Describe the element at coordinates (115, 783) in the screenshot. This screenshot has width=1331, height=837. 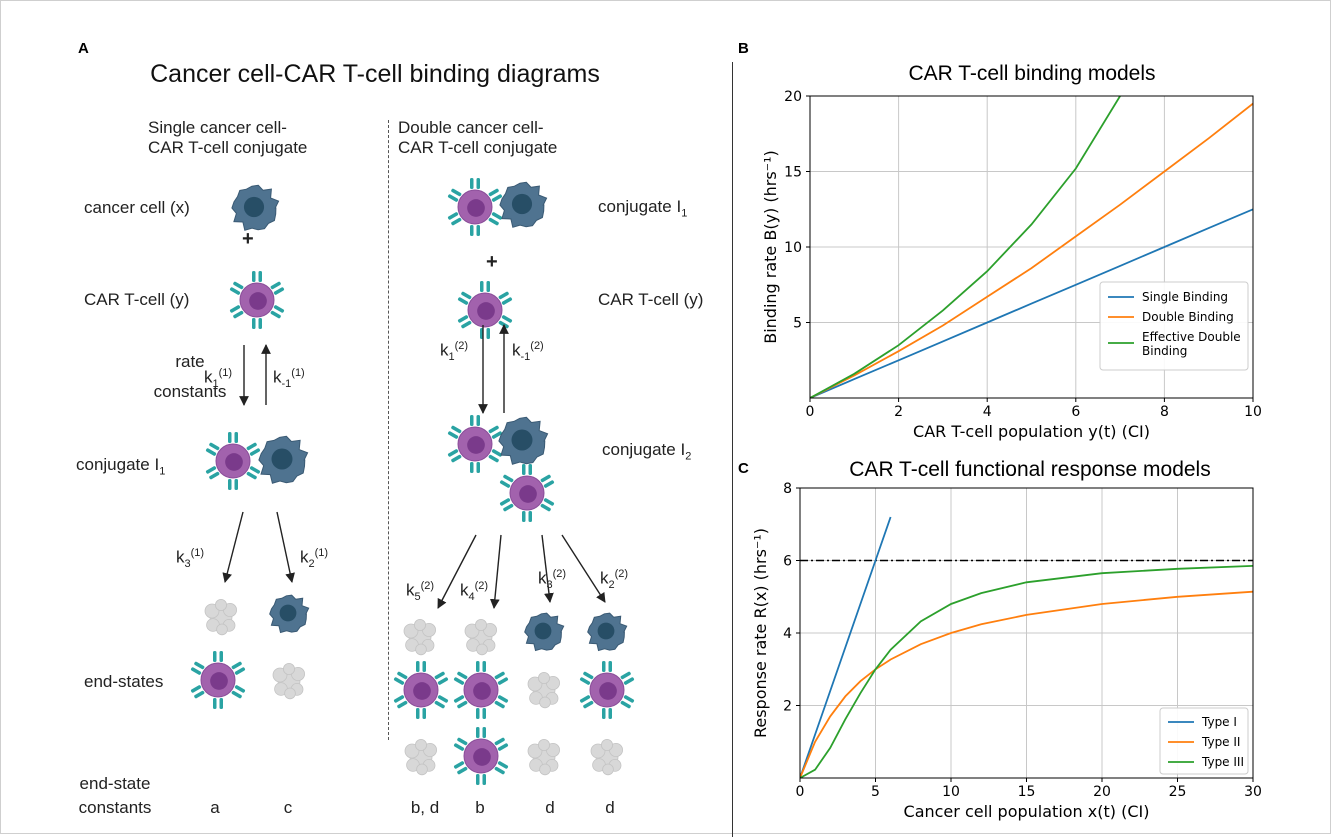
I see `end-state-constants-line1: end-state` at that location.